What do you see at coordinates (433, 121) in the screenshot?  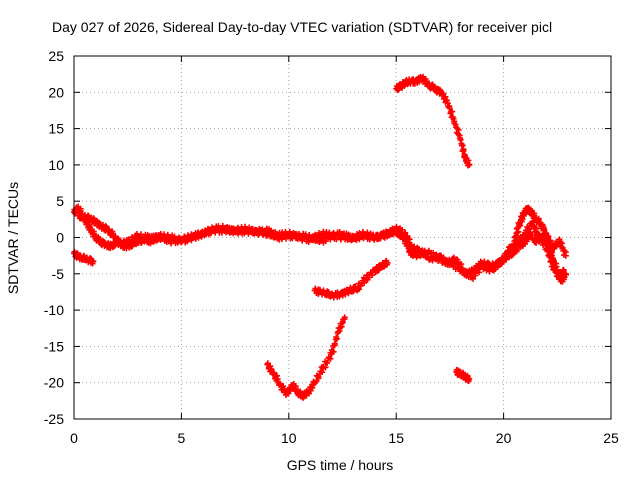 I see `series-high-arc` at bounding box center [433, 121].